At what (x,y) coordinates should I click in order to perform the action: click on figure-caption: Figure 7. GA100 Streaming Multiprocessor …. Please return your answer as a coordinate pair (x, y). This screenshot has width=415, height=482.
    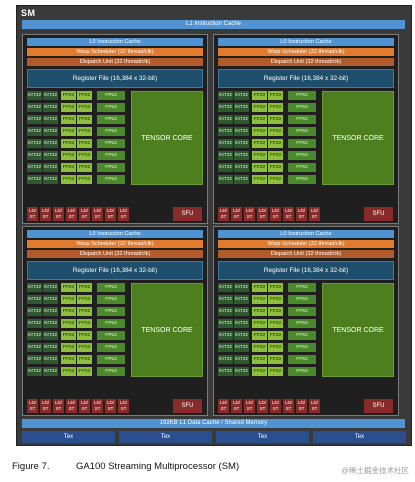
    Looking at the image, I should click on (125, 466).